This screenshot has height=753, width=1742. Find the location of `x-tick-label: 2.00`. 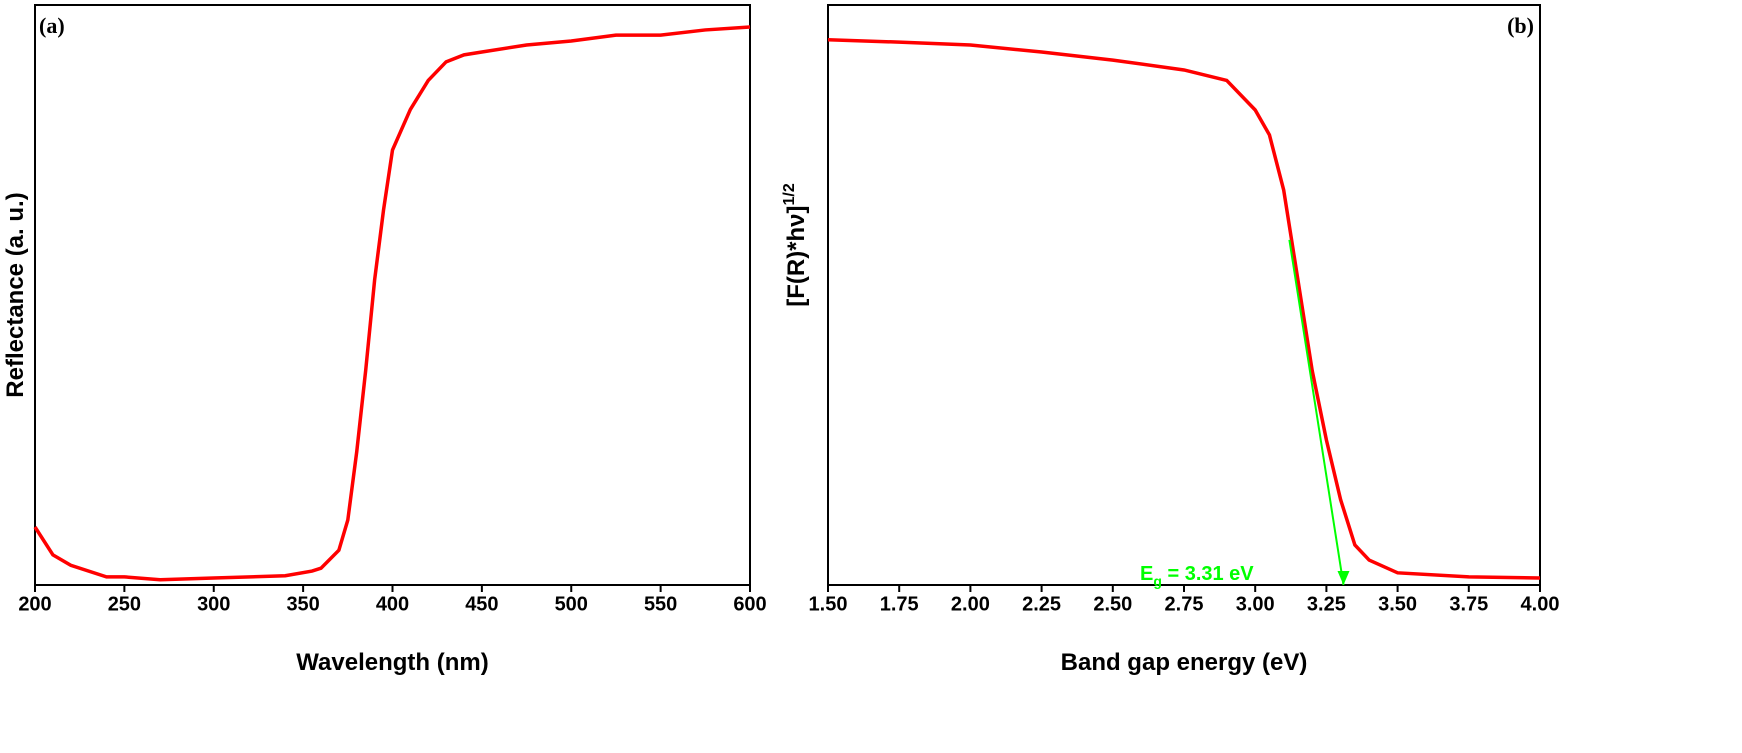

x-tick-label: 2.00 is located at coordinates (970, 605).